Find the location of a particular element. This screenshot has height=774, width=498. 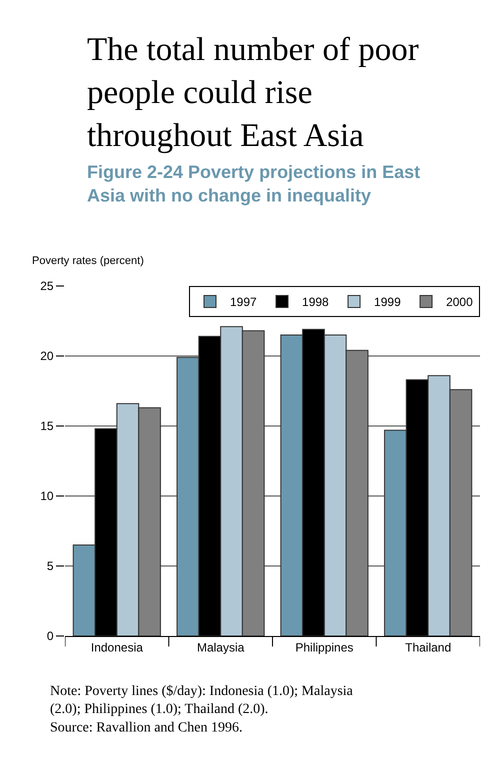

legend-label: 1999 is located at coordinates (388, 302).